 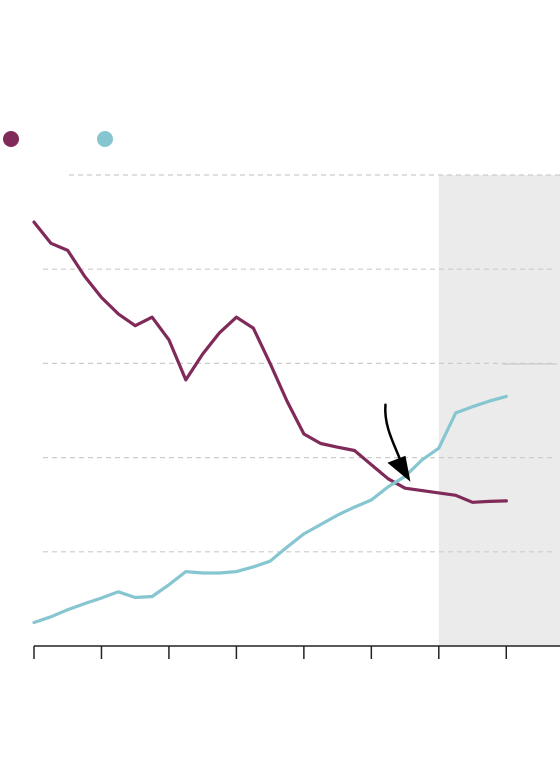 I want to click on legend-marker-series-a, so click(x=11, y=139).